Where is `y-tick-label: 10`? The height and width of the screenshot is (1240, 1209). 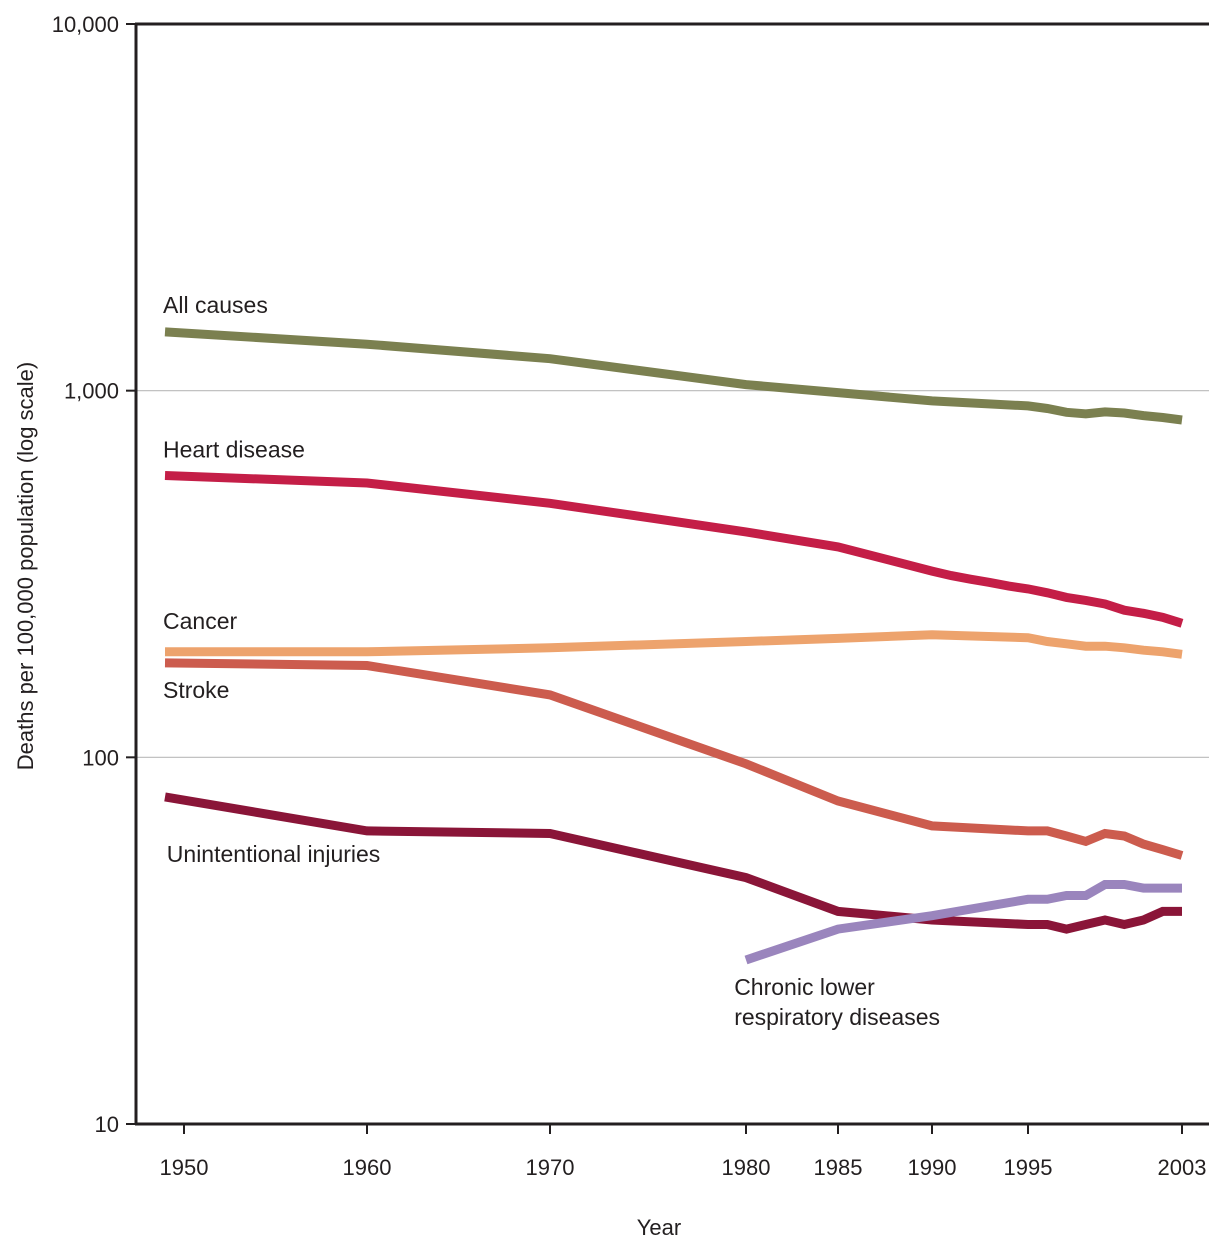 y-tick-label: 10 is located at coordinates (107, 1124).